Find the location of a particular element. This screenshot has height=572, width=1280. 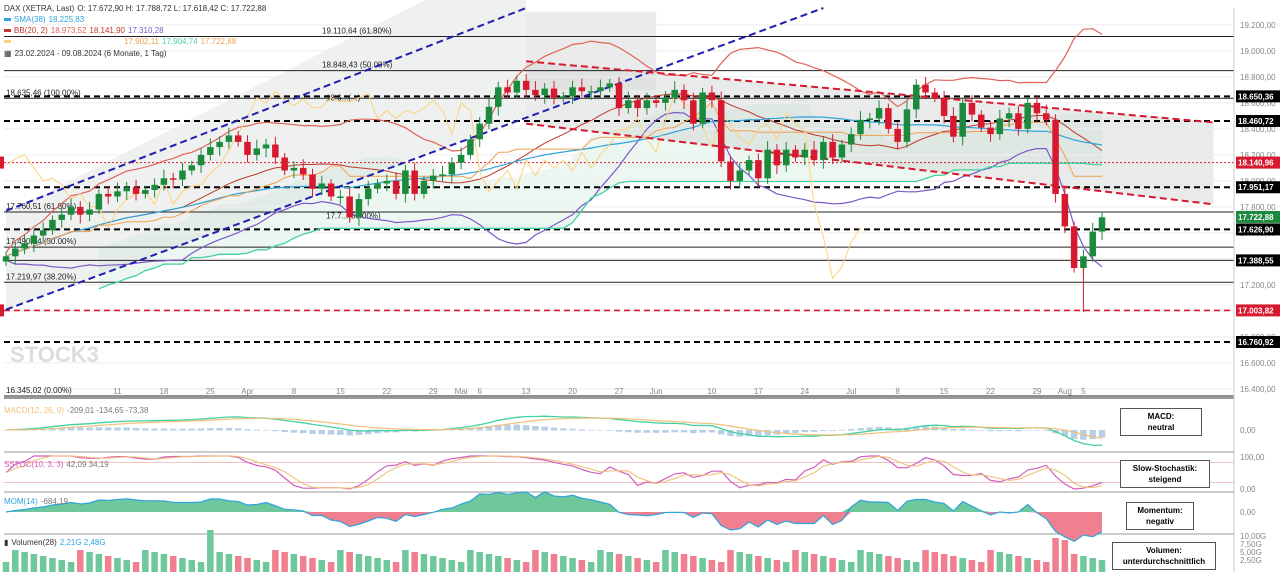

momentum-positive is located at coordinates (554, 501).